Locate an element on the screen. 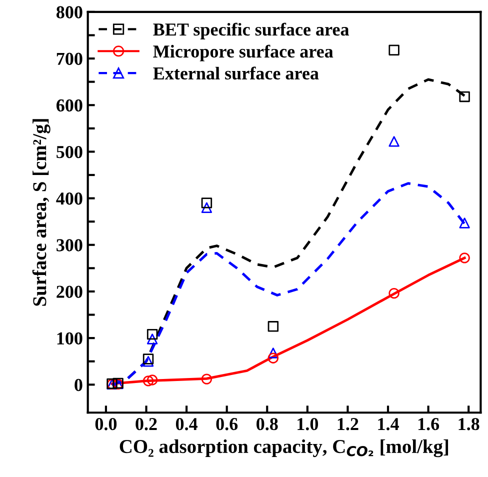  y-tick-label: 200 is located at coordinates (69, 292).